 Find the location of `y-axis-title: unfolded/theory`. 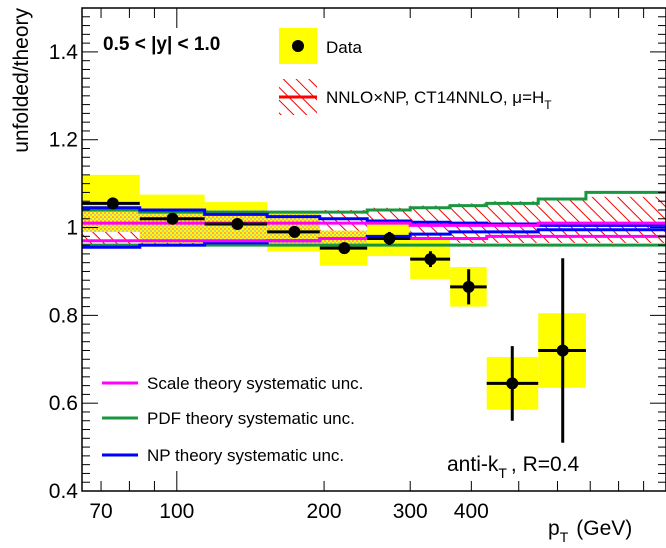

y-axis-title: unfolded/theory is located at coordinates (21, 80).